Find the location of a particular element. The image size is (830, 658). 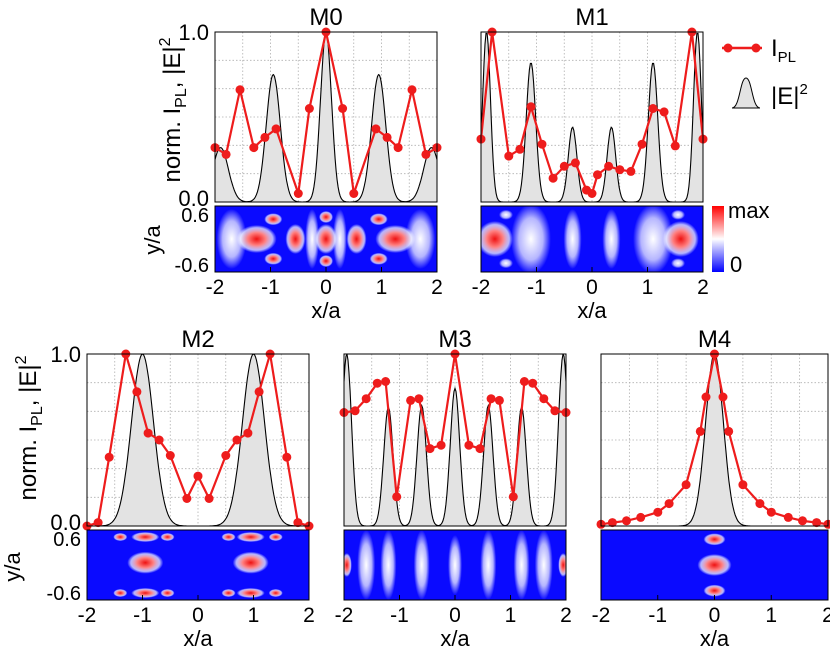

panel-title: M4 is located at coordinates (714, 339).